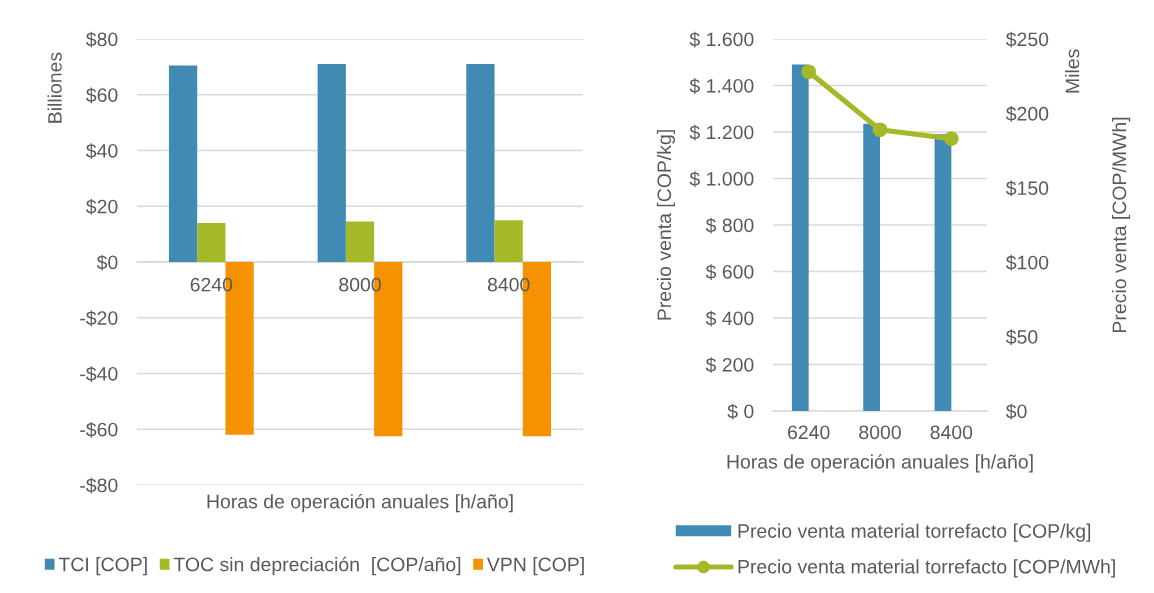 The width and height of the screenshot is (1154, 593). Describe the element at coordinates (102, 206) in the screenshot. I see `y-tick-label: $20` at that location.